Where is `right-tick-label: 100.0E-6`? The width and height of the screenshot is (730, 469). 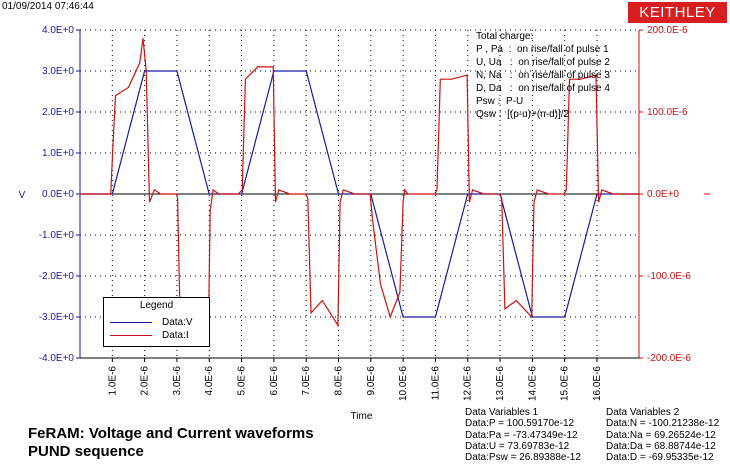
right-tick-label: 100.0E-6 is located at coordinates (667, 112).